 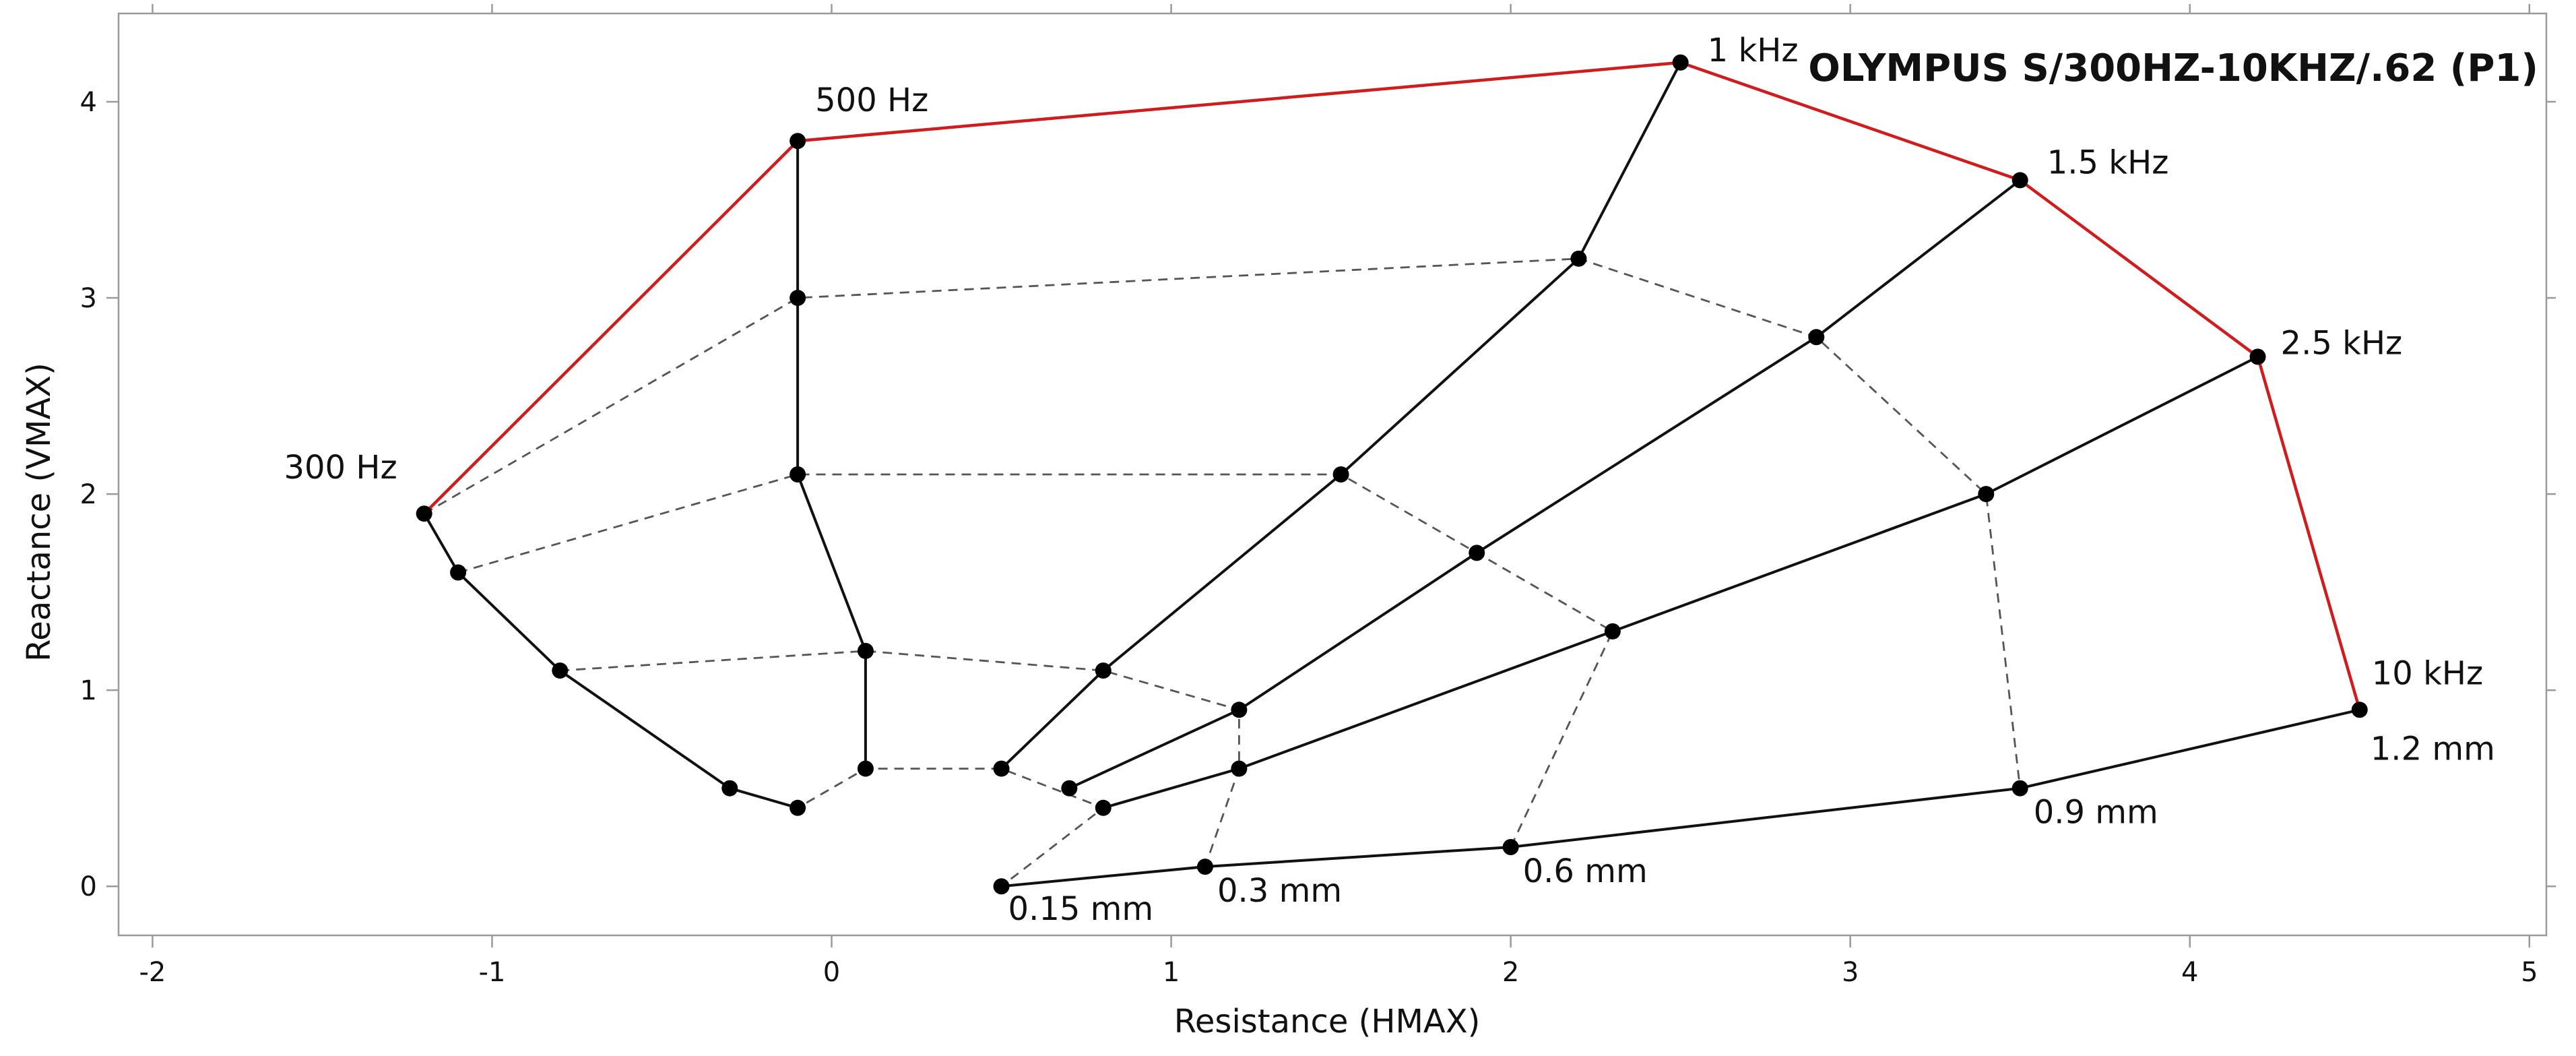 I want to click on annotation-10-khz: 10 kHz, so click(x=2427, y=673).